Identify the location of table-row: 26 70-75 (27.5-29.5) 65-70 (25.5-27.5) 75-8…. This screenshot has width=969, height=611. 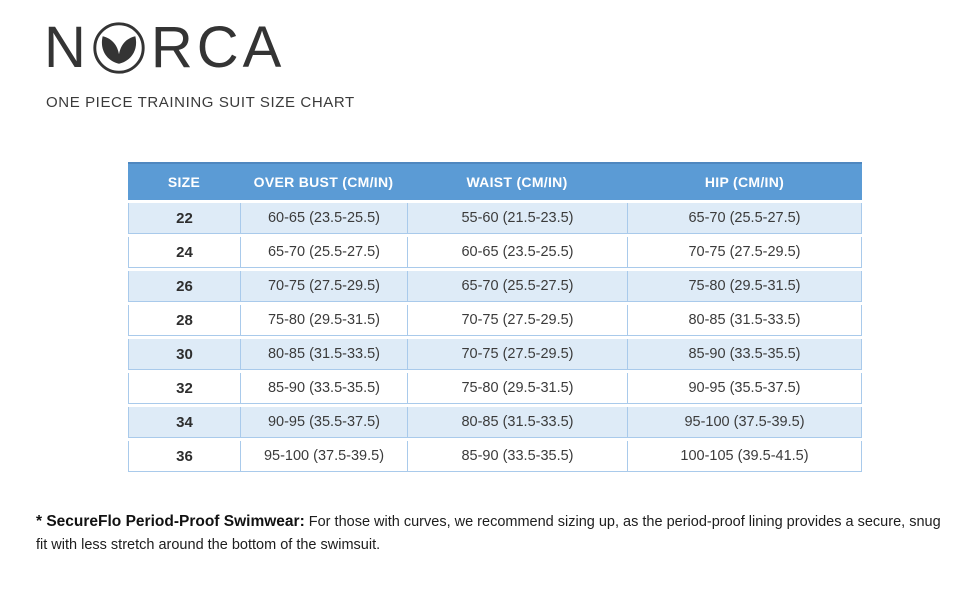
(495, 286).